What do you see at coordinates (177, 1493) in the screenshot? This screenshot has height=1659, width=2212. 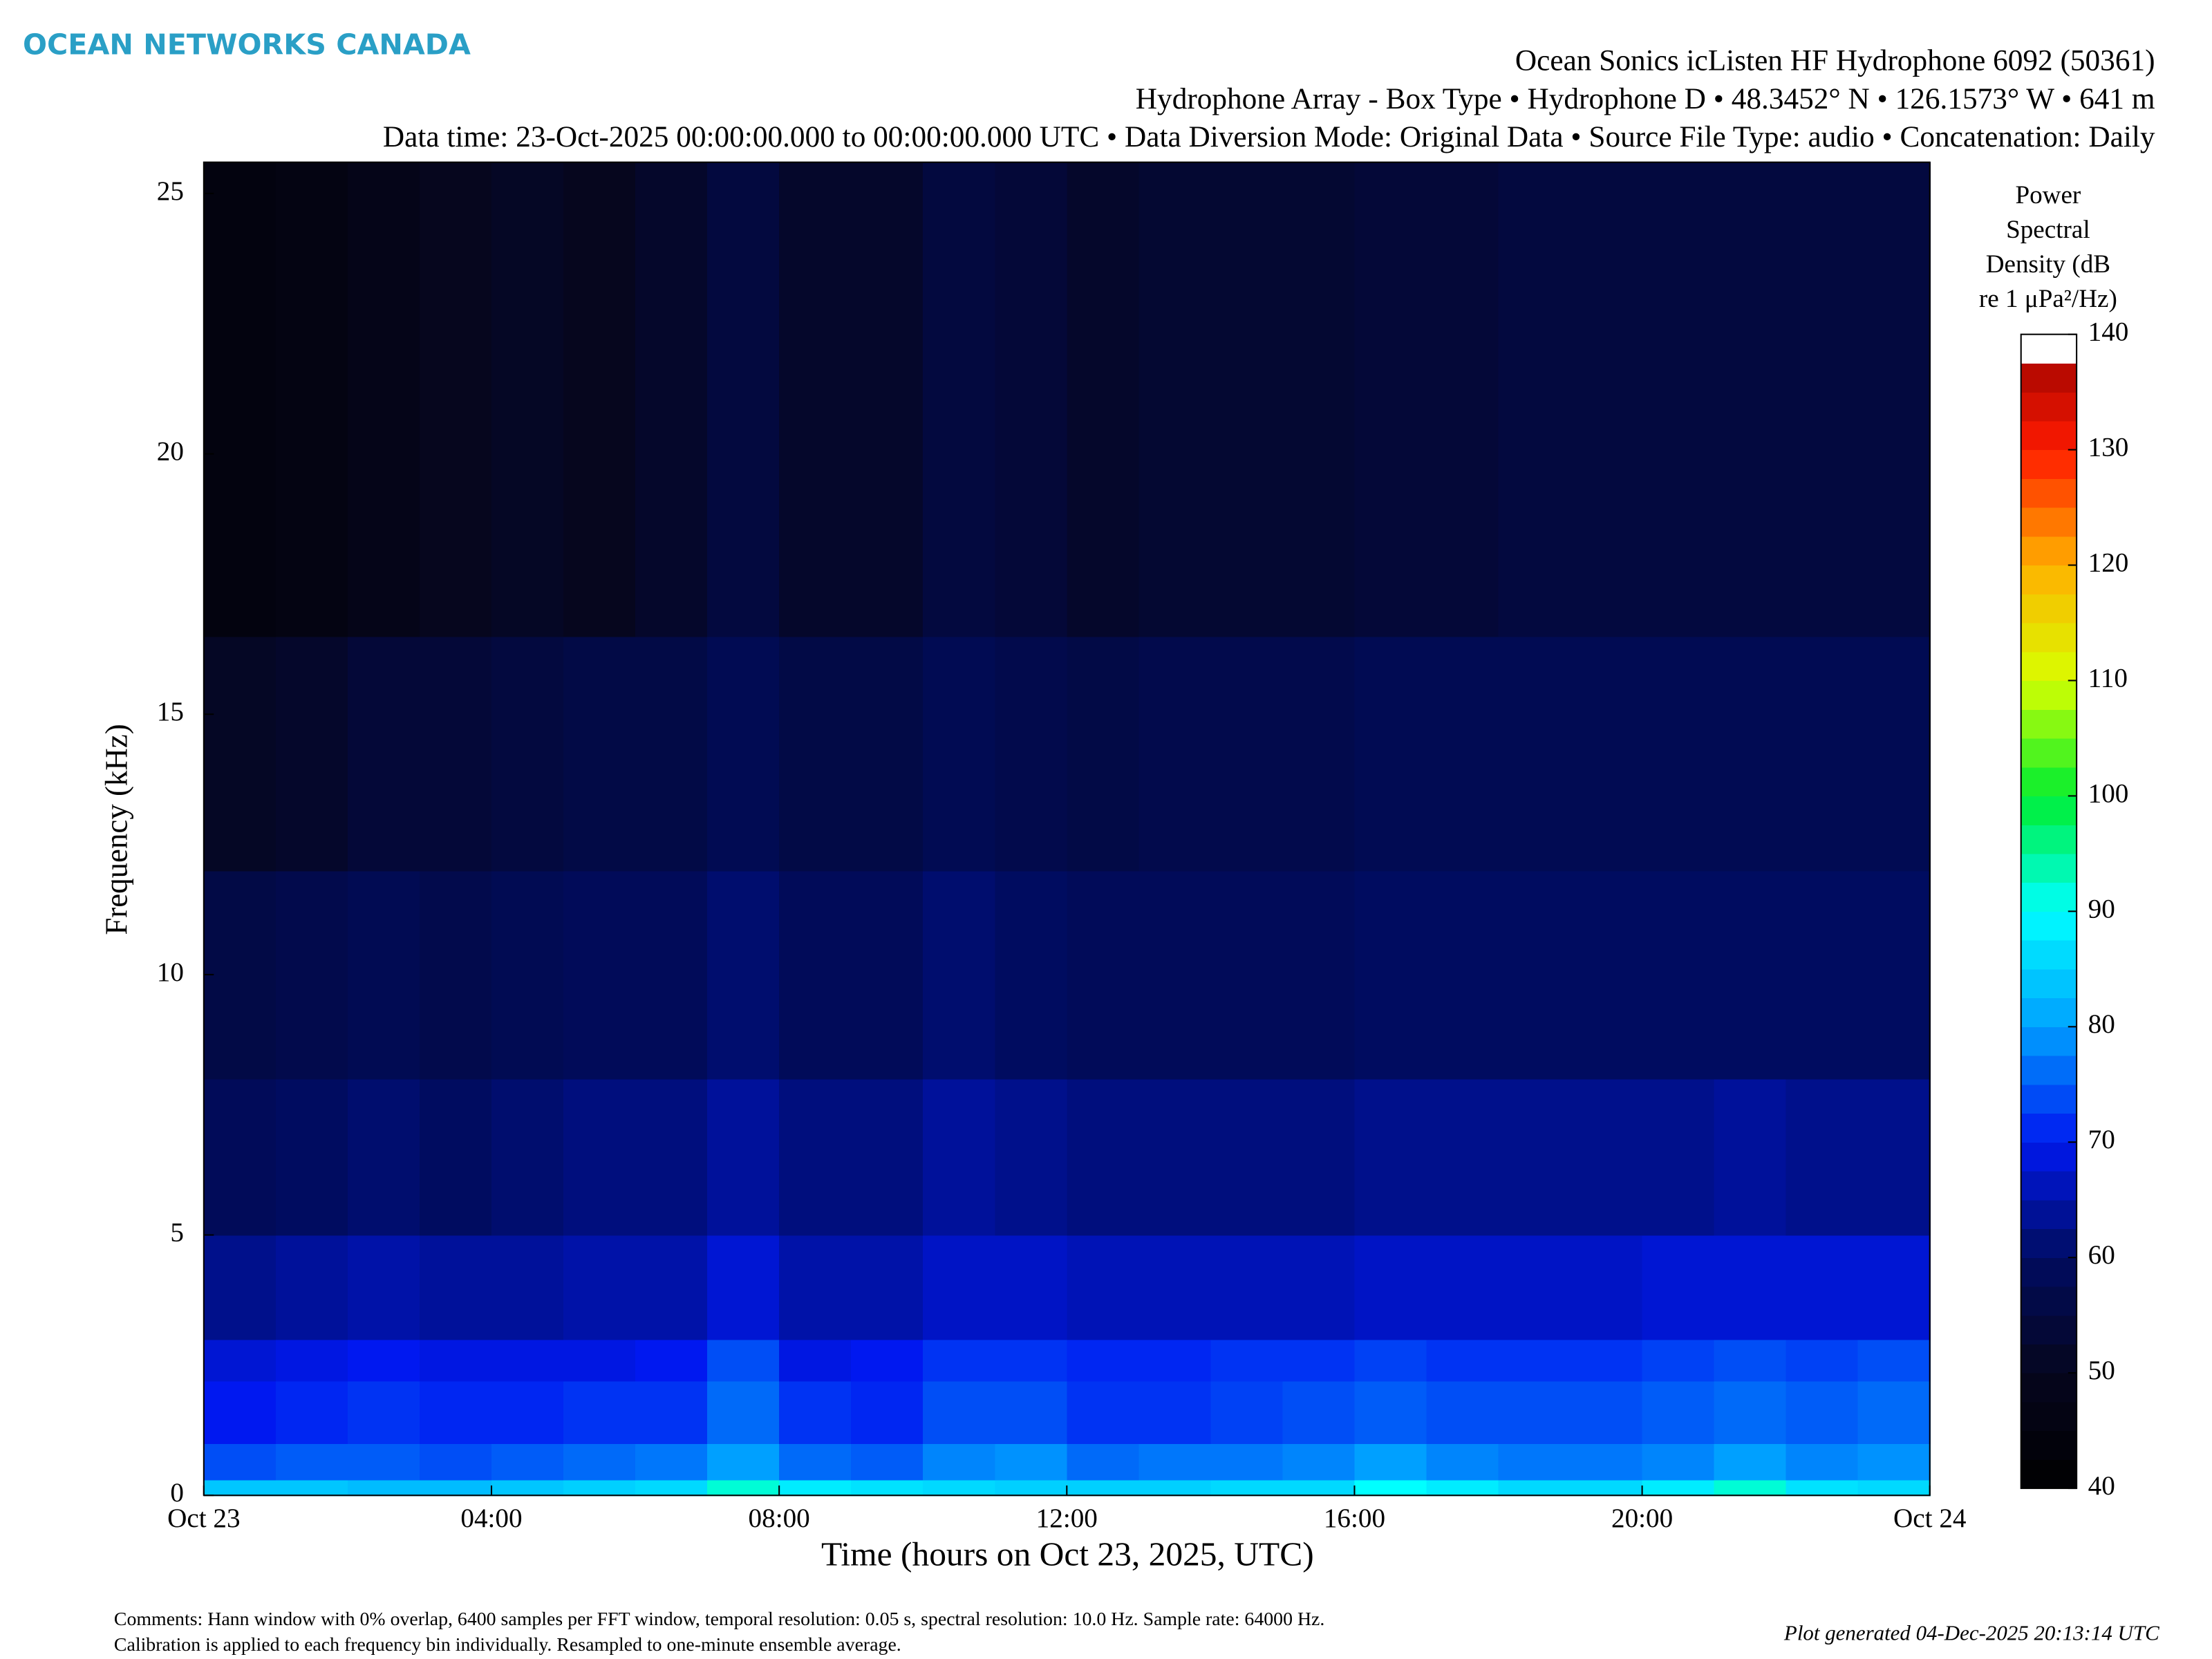 I see `y-tick-label: 0` at bounding box center [177, 1493].